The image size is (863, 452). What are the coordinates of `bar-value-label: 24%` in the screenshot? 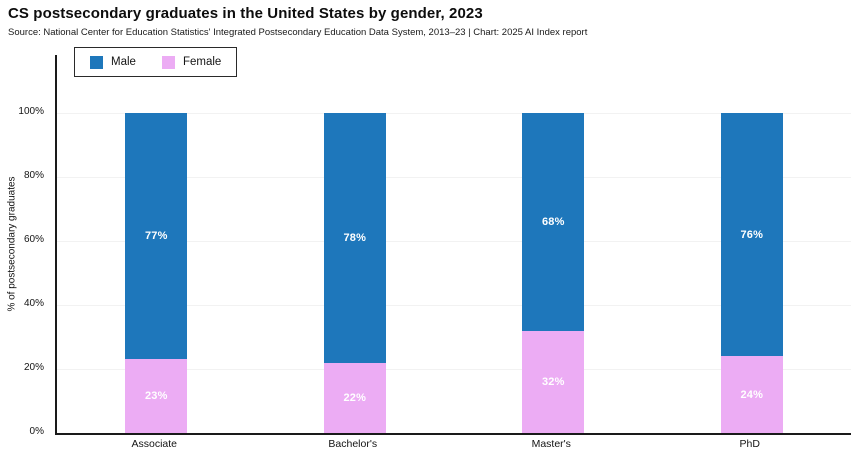 It's located at (752, 394).